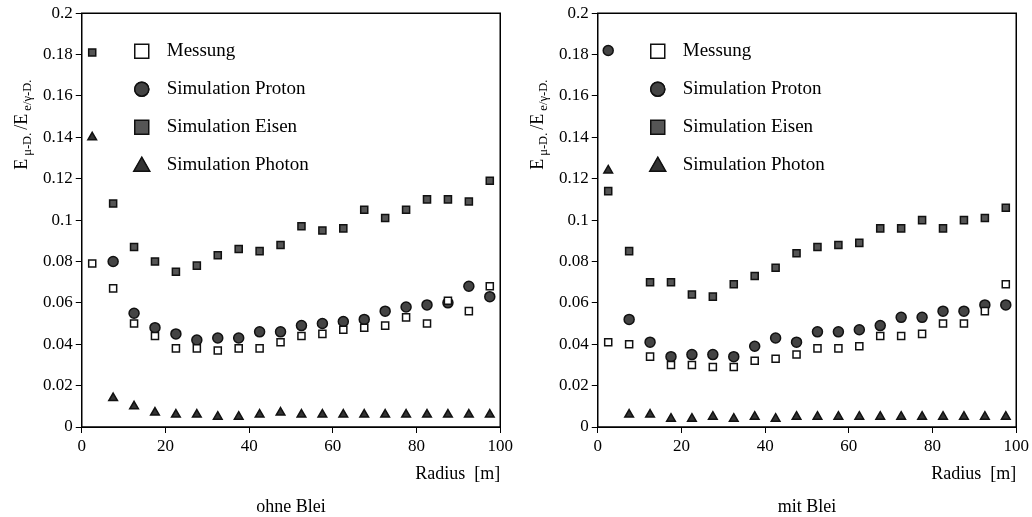  What do you see at coordinates (236, 88) in the screenshot?
I see `legend-label: Simulation Proton` at bounding box center [236, 88].